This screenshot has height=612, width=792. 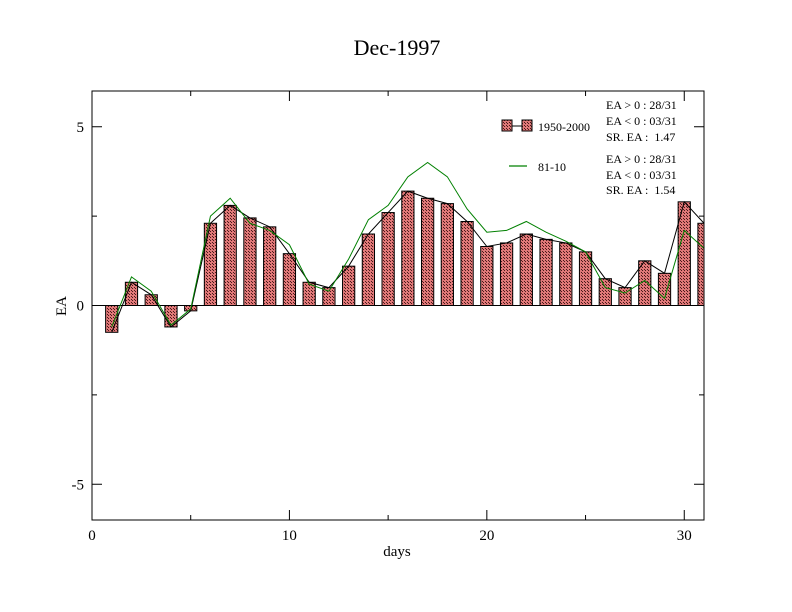 What do you see at coordinates (81, 307) in the screenshot?
I see `y-tick-label-0: 0` at bounding box center [81, 307].